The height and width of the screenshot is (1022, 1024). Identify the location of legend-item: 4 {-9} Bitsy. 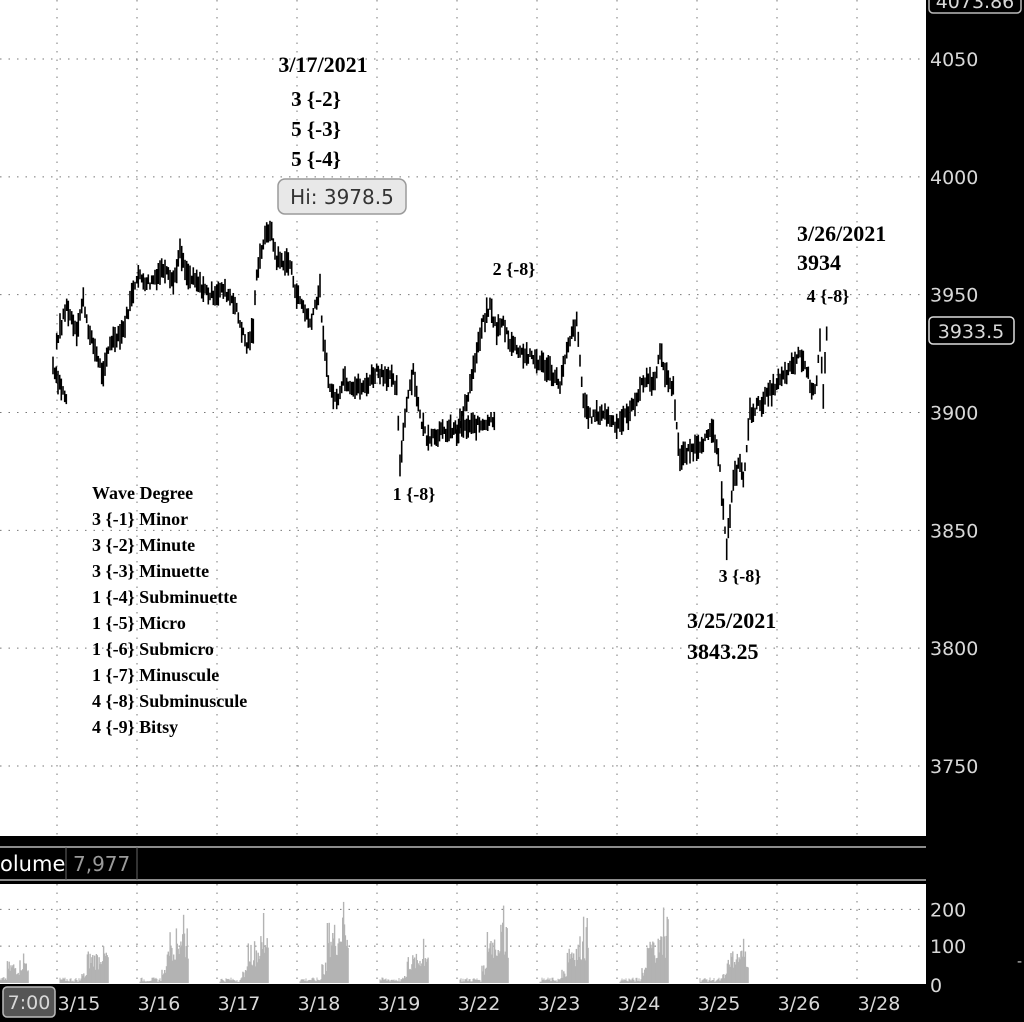
(135, 727).